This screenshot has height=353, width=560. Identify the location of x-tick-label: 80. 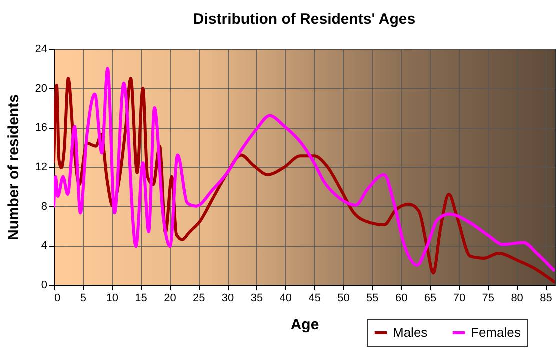
(517, 298).